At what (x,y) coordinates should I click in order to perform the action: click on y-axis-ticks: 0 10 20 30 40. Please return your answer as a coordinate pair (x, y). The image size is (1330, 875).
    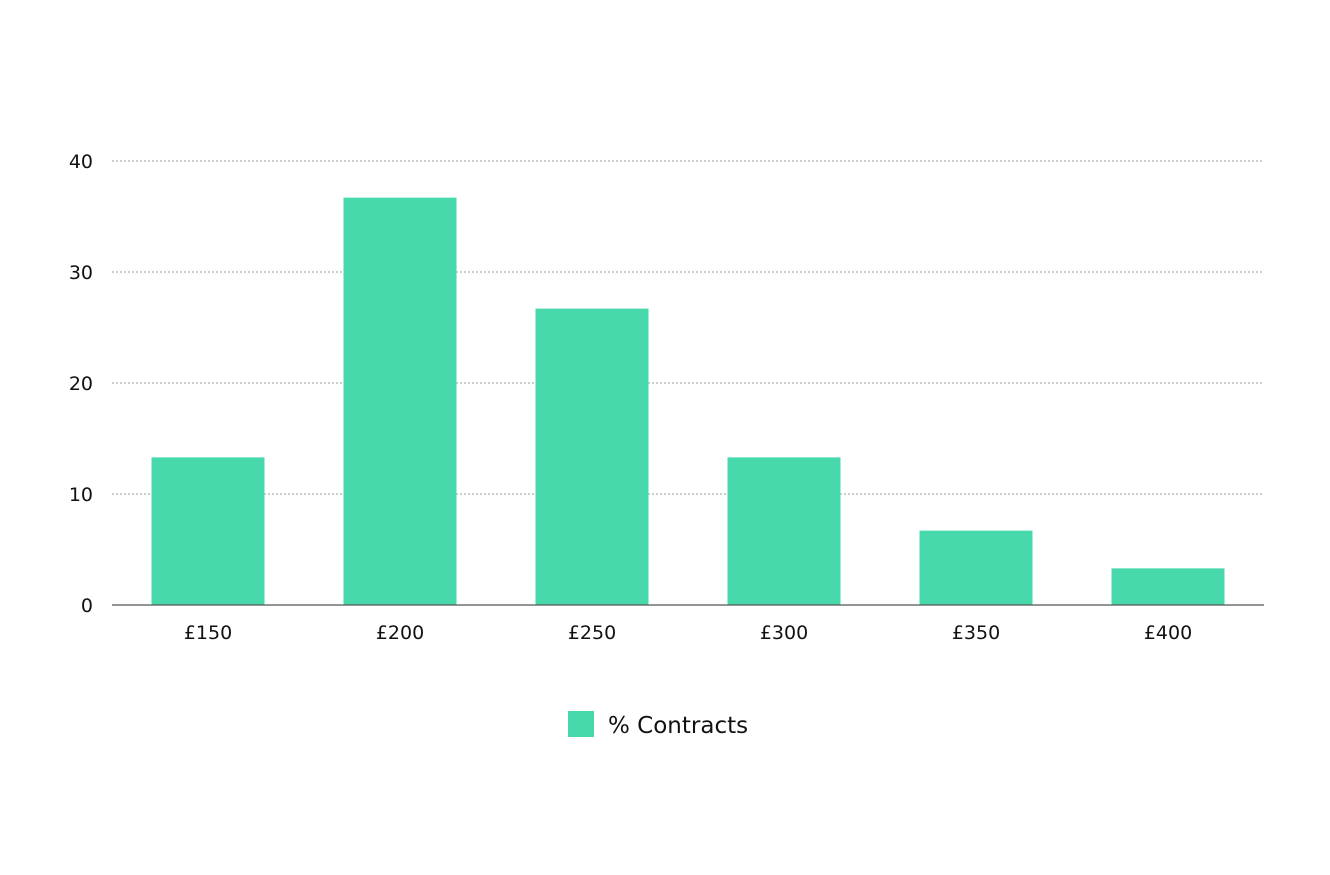
    Looking at the image, I should click on (81, 384).